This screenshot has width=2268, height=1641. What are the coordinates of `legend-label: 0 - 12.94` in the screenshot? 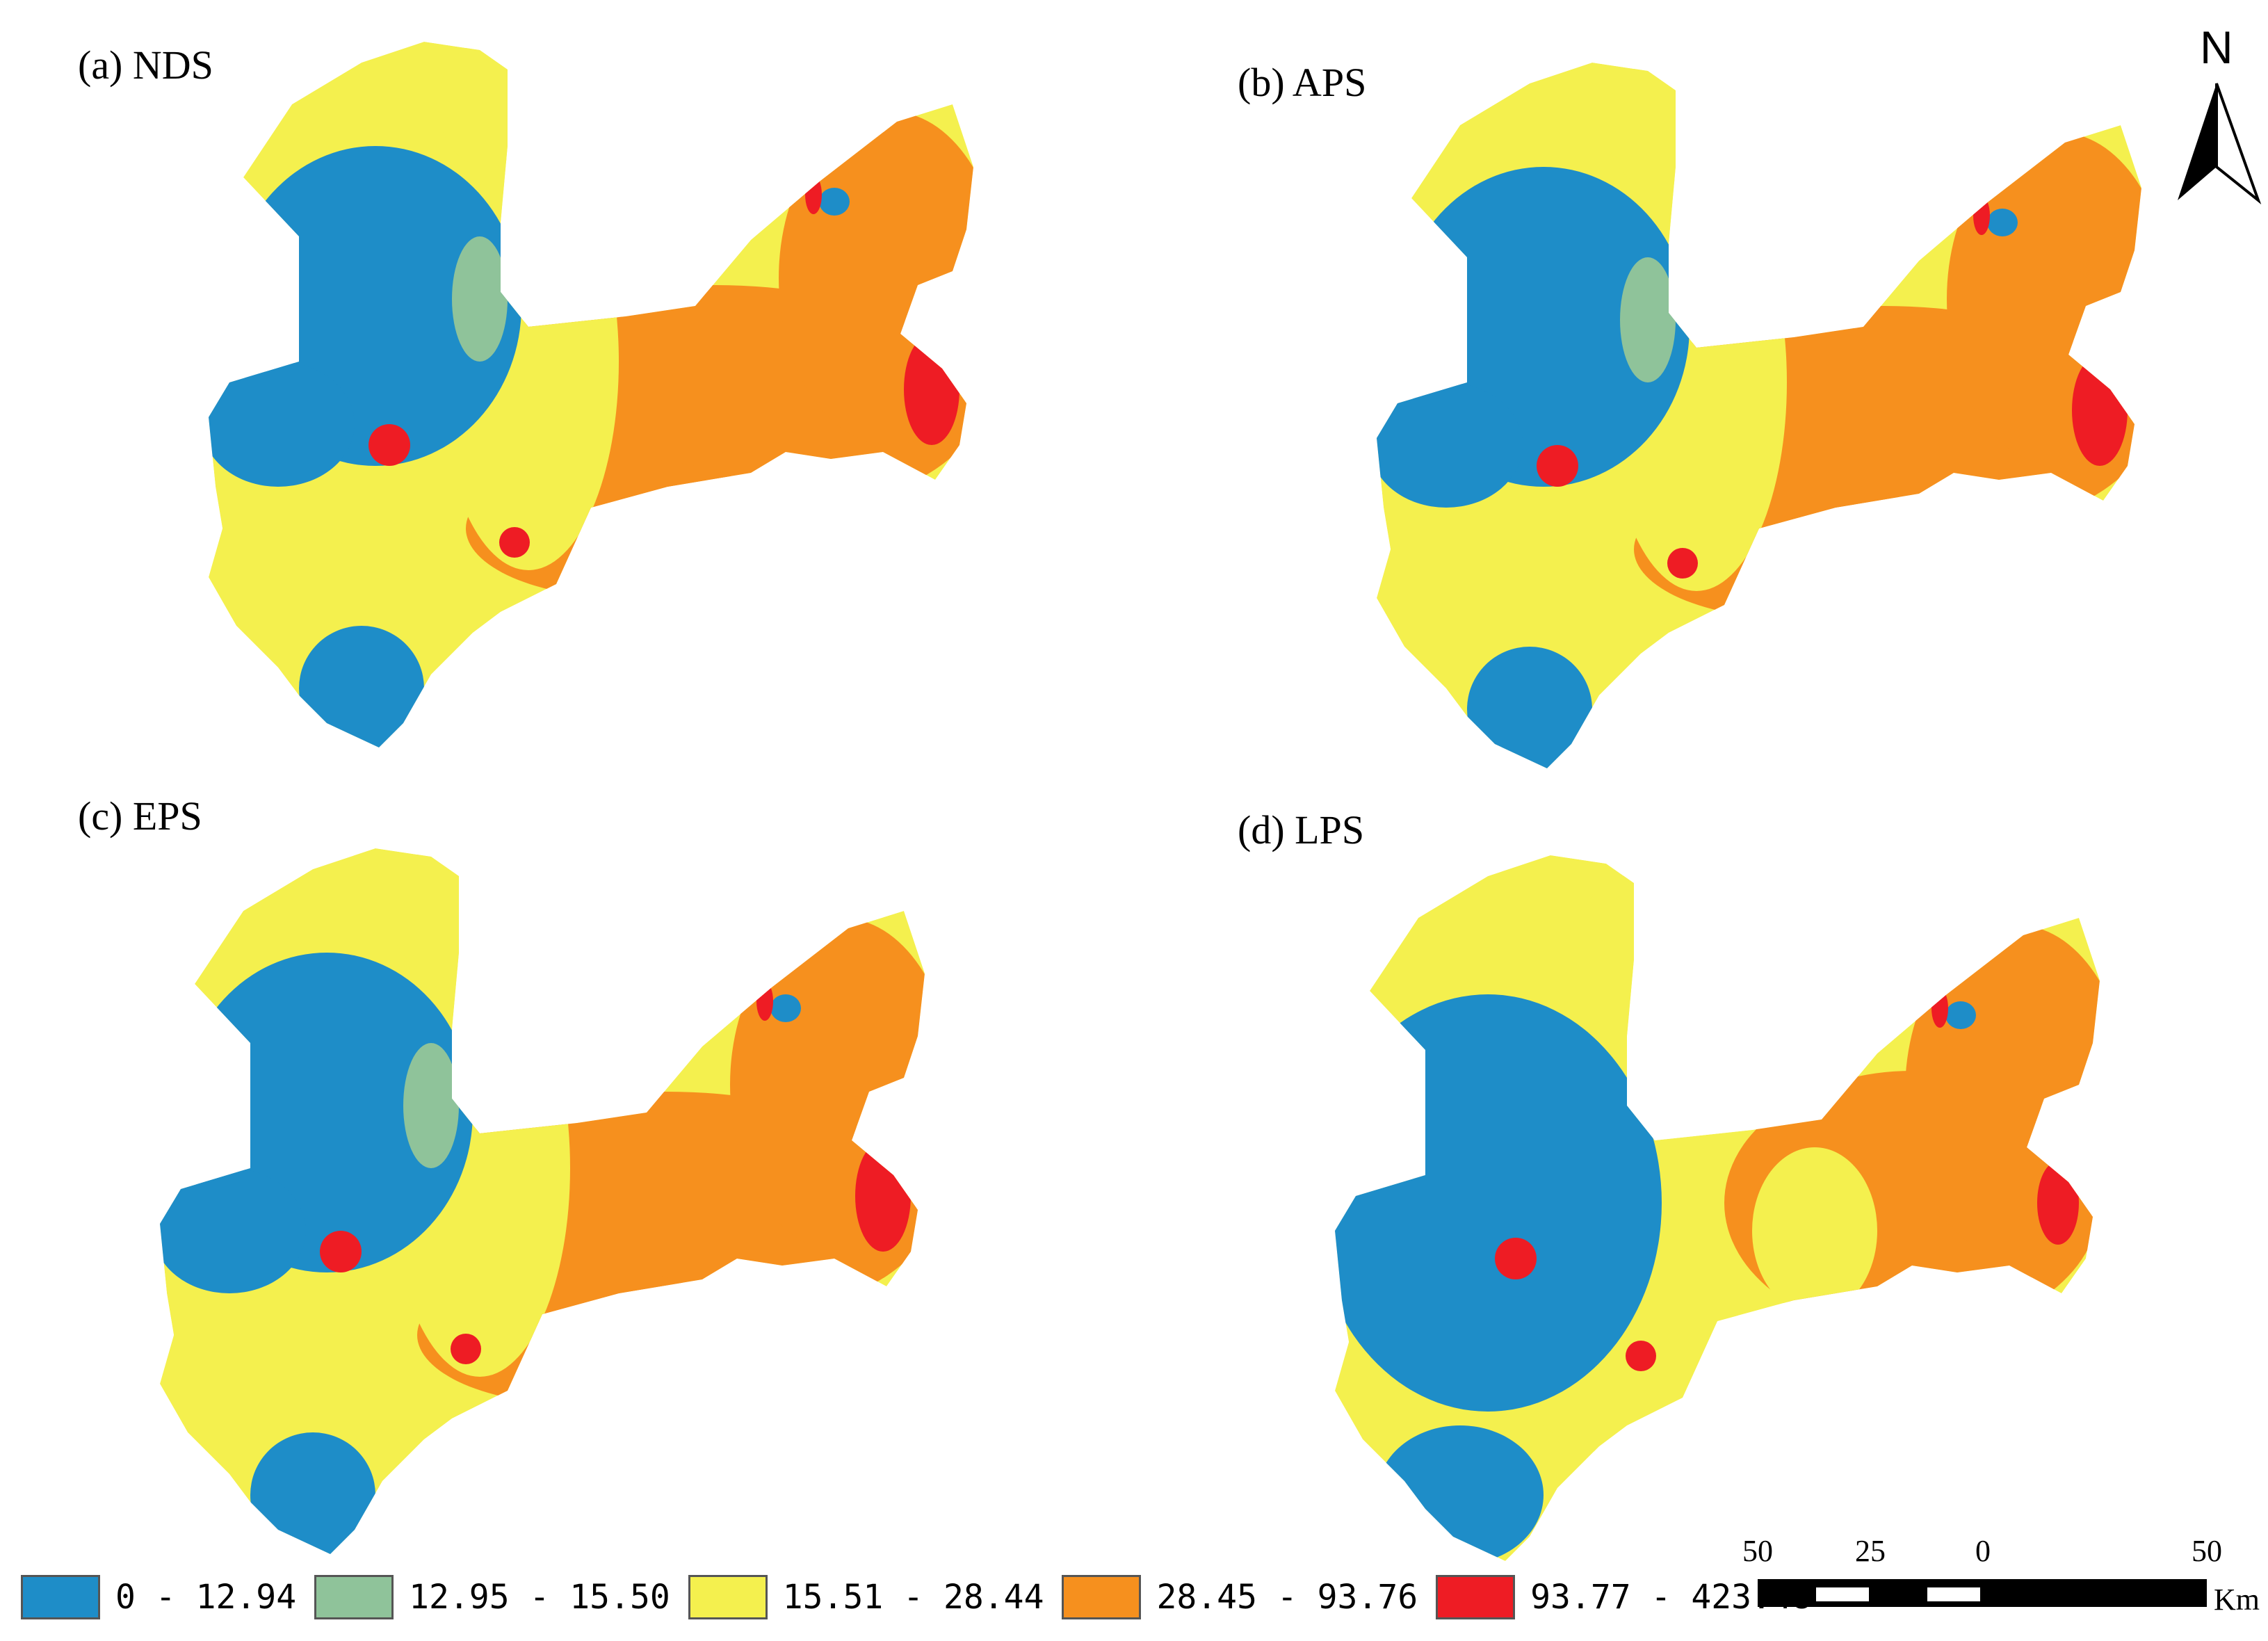 It's located at (206, 1597).